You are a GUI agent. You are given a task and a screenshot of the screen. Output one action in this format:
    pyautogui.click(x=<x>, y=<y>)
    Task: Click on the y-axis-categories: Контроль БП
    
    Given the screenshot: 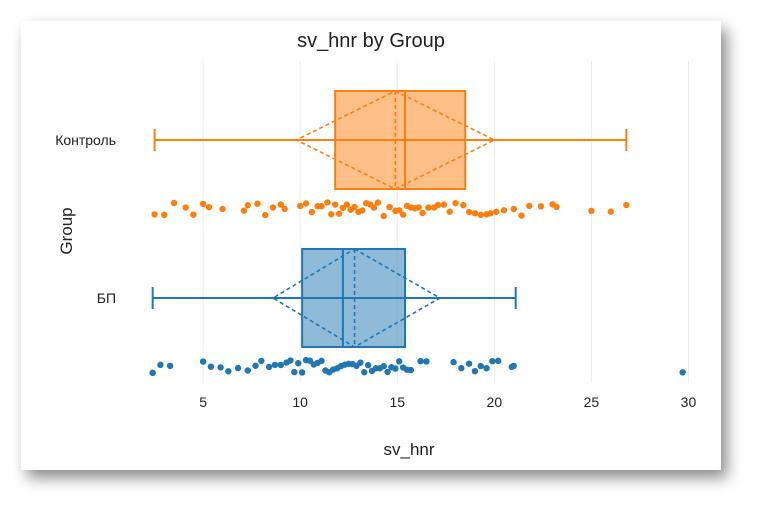 What is the action you would take?
    pyautogui.click(x=85, y=219)
    